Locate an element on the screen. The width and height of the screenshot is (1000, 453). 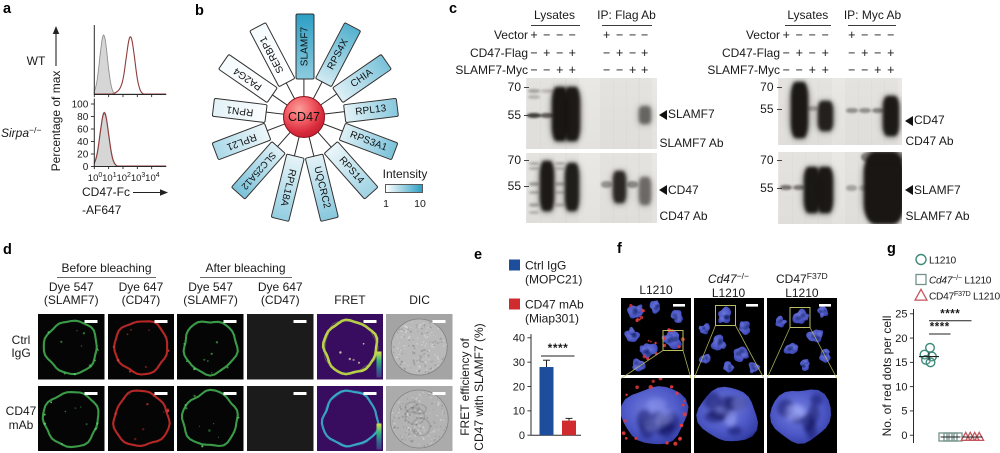
blot-image is located at coordinates (591, 113).